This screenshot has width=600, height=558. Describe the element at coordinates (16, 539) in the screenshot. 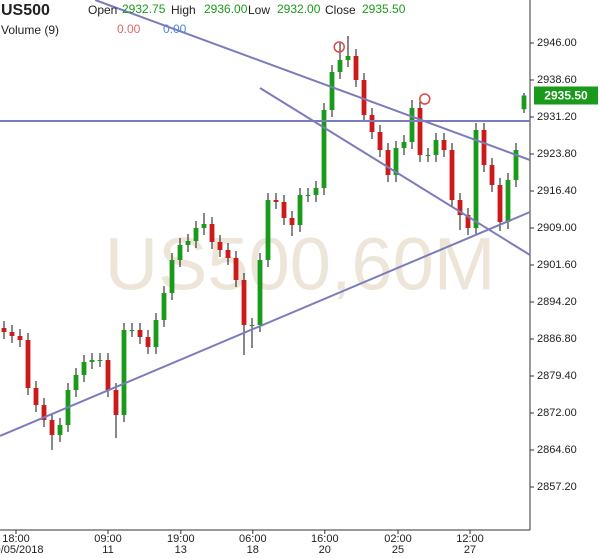

I see `x-tick-label: 18:00` at that location.